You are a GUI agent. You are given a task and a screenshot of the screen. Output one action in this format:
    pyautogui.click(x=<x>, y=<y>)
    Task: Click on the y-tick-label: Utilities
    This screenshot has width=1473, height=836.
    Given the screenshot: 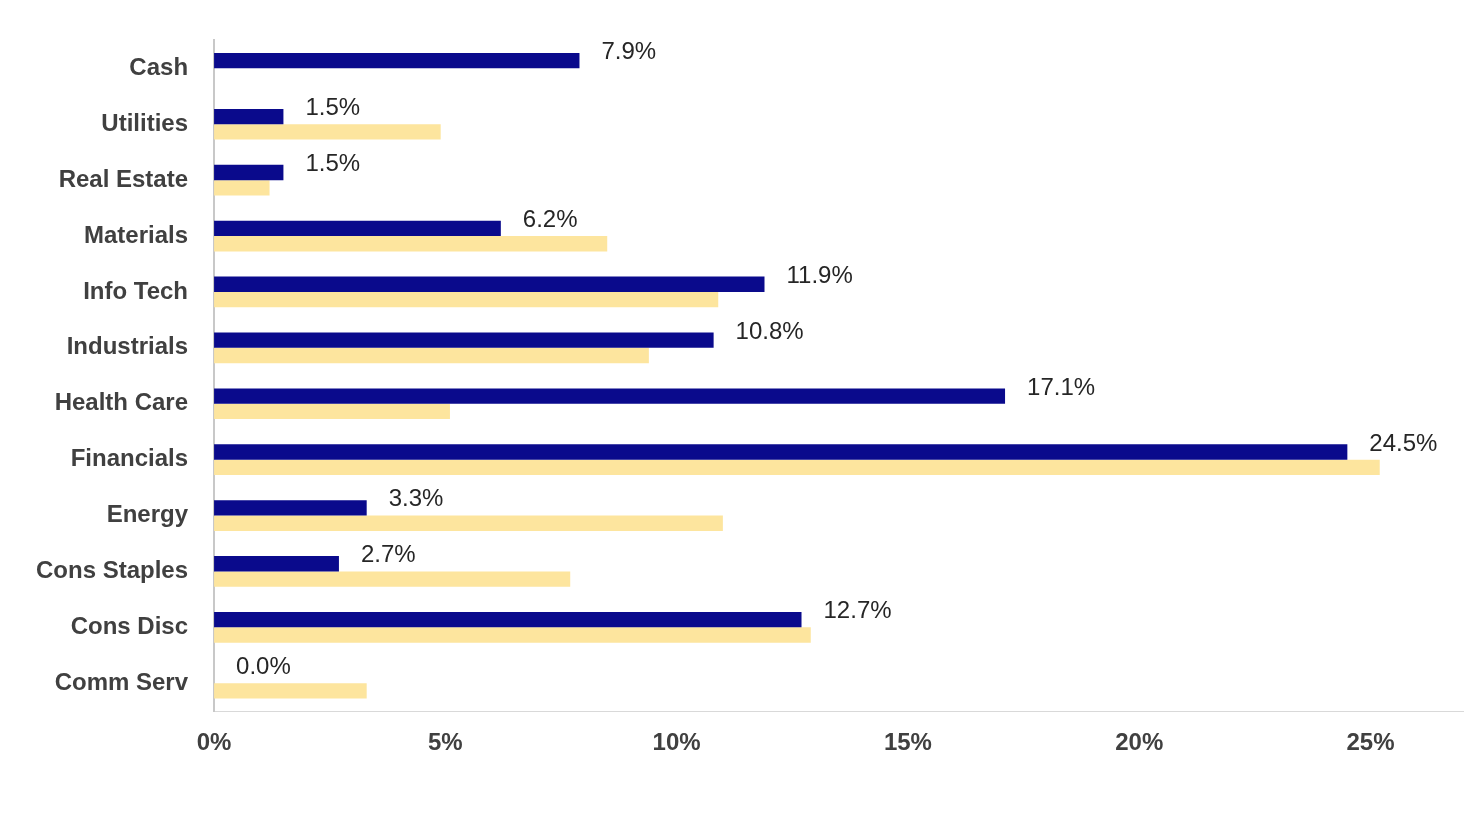 What is the action you would take?
    pyautogui.click(x=145, y=122)
    